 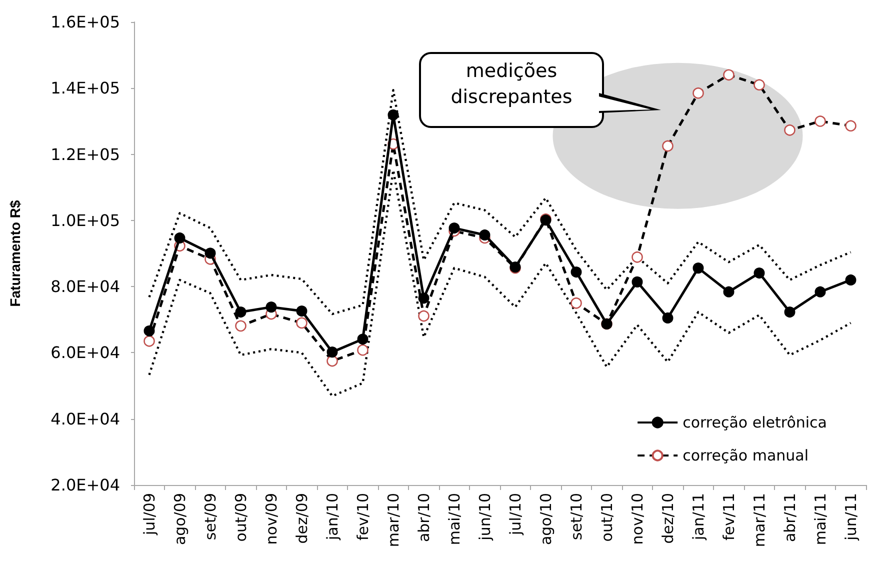 I want to click on x-tick-label: set/10, so click(x=576, y=516).